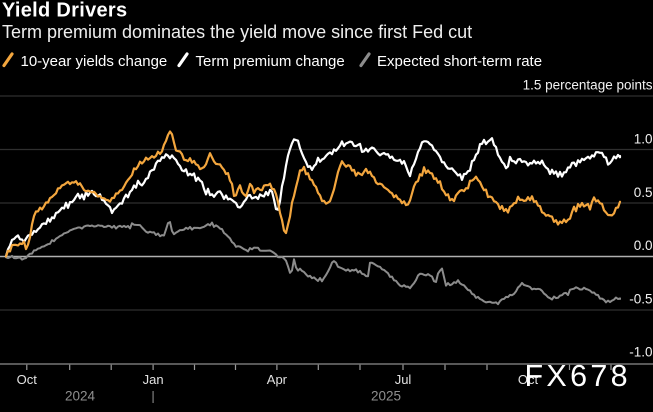  What do you see at coordinates (643, 245) in the screenshot?
I see `svg-text: 0.0` at bounding box center [643, 245].